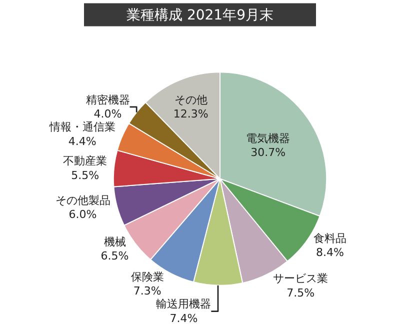 The height and width of the screenshot is (328, 400). Describe the element at coordinates (82, 141) in the screenshot. I see `data-label: 4.4%` at that location.